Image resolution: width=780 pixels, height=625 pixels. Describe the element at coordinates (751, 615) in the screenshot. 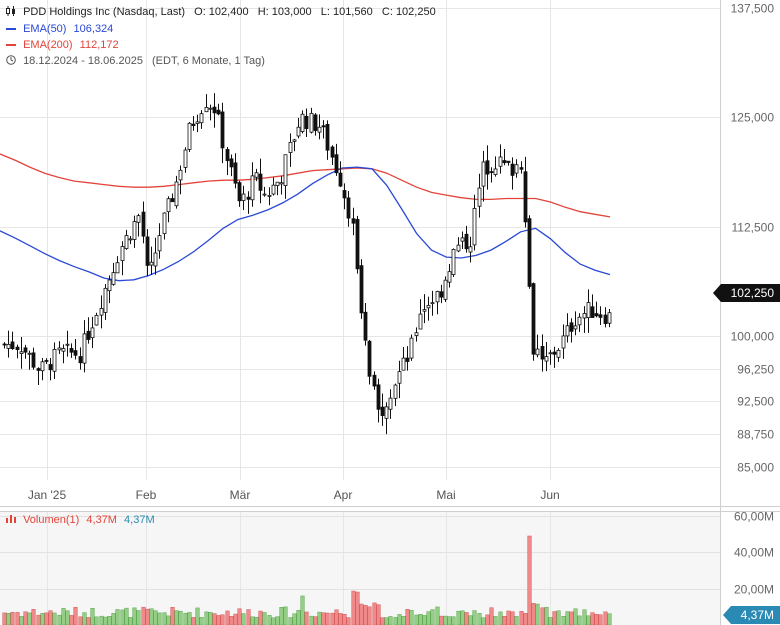

I see `last-volume-tag: 4,37M` at that location.